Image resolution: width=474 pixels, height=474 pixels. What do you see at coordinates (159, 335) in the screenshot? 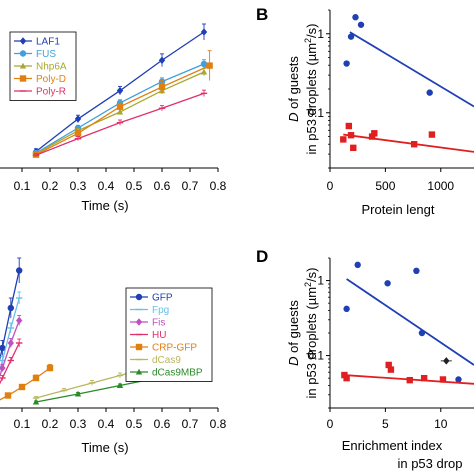
I see `panel-c-legend-label: HU` at bounding box center [159, 335].